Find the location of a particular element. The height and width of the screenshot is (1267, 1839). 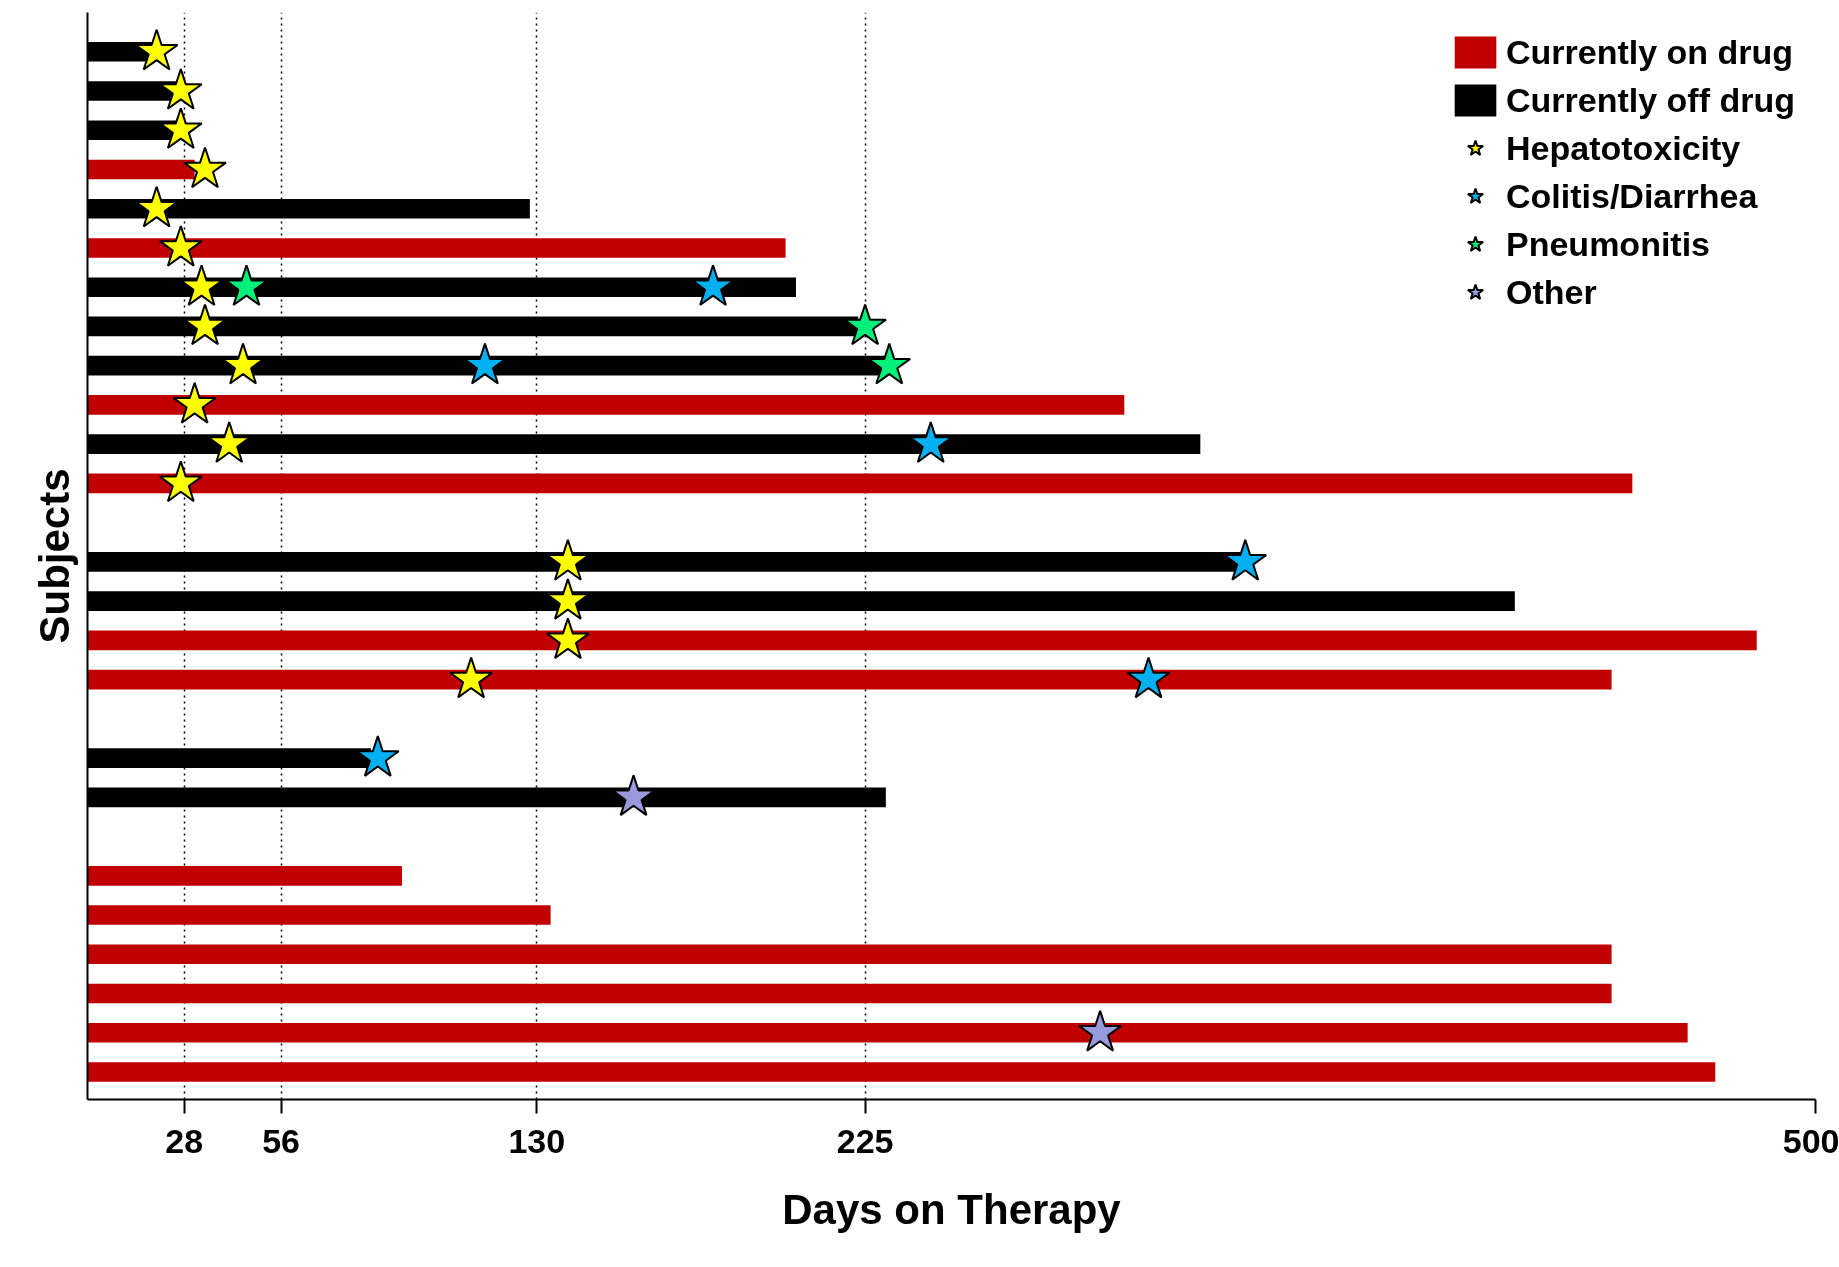

legend-label: Hepatotoxicity is located at coordinates (1623, 148).